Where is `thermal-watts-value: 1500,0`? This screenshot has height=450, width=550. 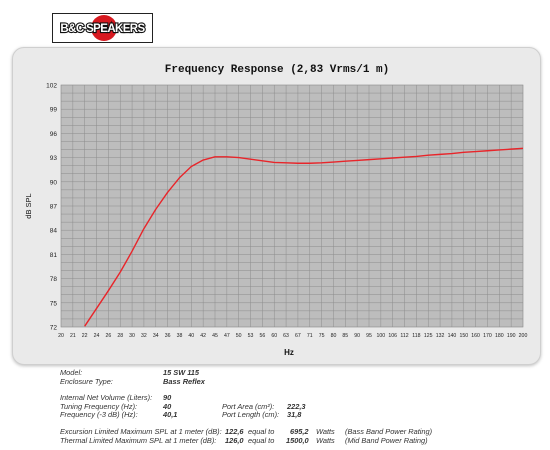 thermal-watts-value: 1500,0 is located at coordinates (297, 440).